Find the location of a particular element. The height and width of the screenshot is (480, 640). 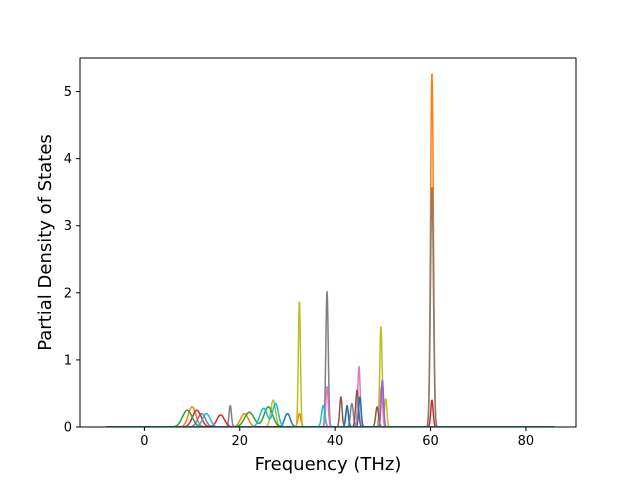

y-tick-label: 4 is located at coordinates (68, 159).